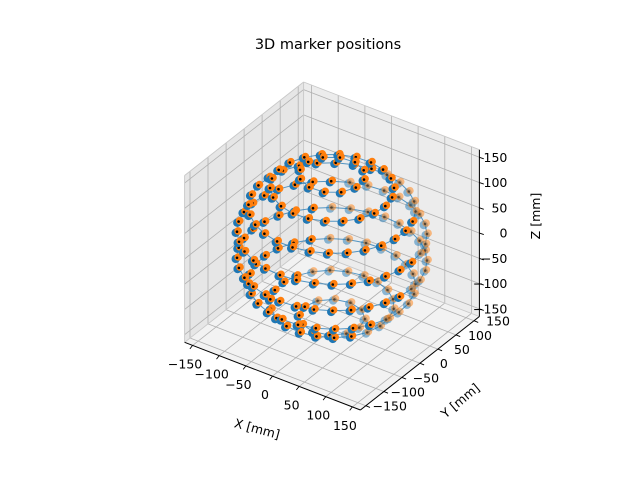 Image resolution: width=640 pixels, height=480 pixels. What do you see at coordinates (265, 394) in the screenshot?
I see `x-tick-label: 0` at bounding box center [265, 394].